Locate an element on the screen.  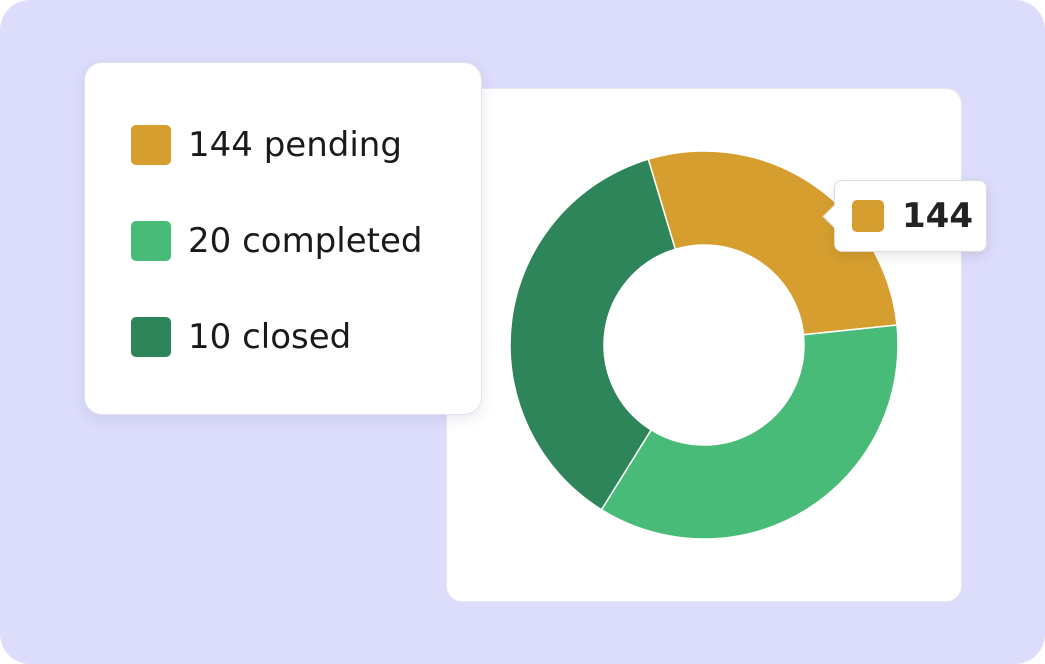
legend-item: 20 completed is located at coordinates (276, 241).